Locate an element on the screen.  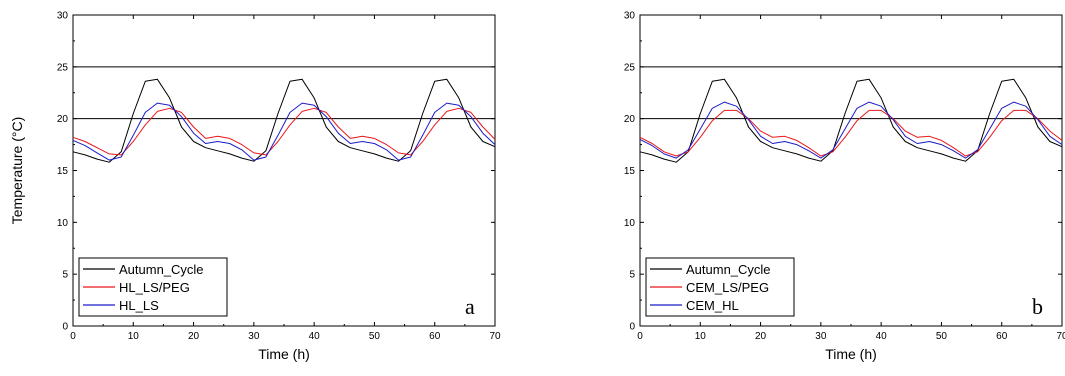
legend-label-1: HL_LS/PEG is located at coordinates (154, 287).